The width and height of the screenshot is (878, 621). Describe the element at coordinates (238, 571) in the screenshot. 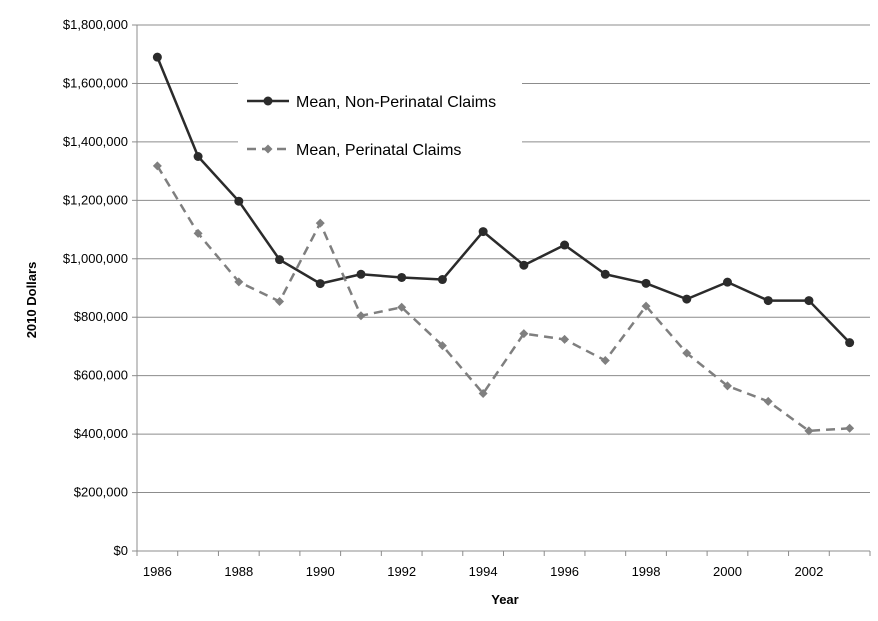

I see `x-tick-label: 1988` at that location.